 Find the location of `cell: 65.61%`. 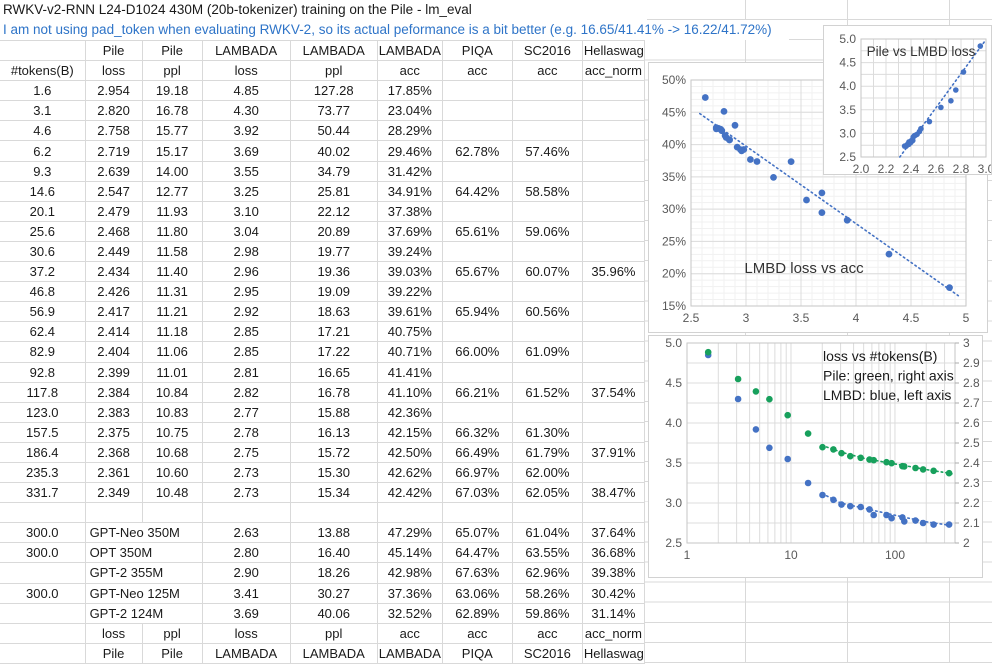

cell: 65.61% is located at coordinates (477, 231).